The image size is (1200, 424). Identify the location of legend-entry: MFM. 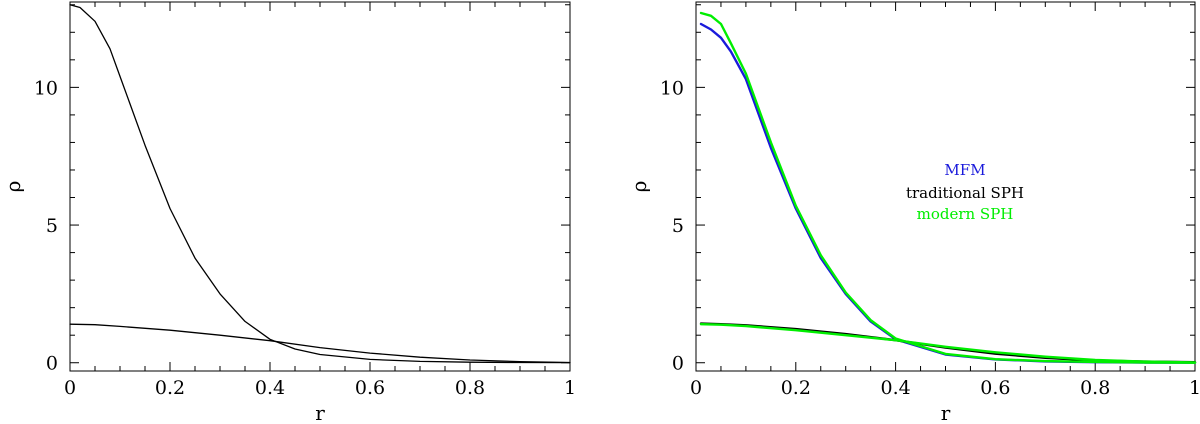
(964, 170).